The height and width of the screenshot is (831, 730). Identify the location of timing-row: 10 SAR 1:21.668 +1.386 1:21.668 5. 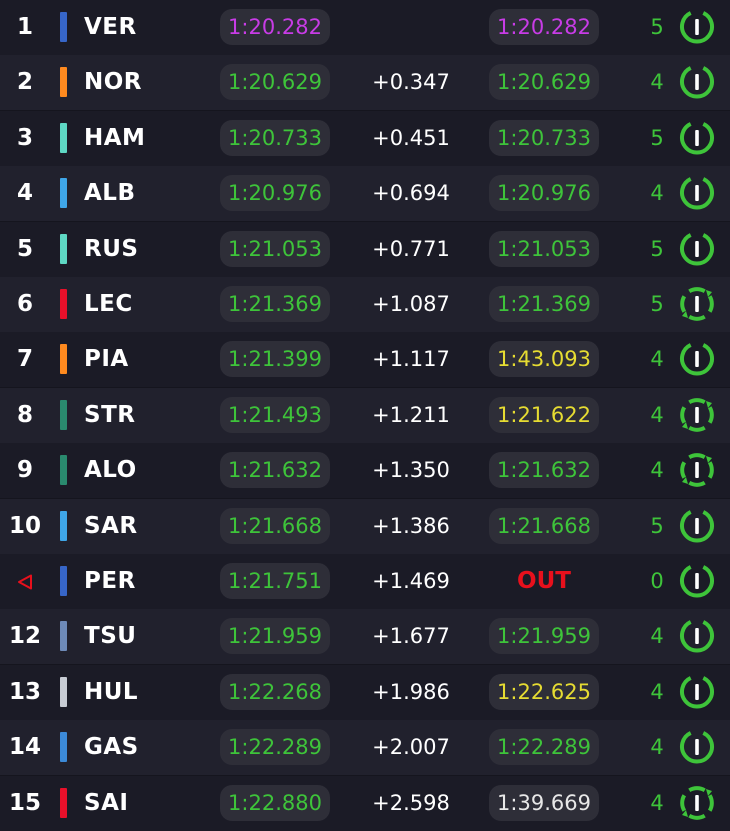
(365, 526).